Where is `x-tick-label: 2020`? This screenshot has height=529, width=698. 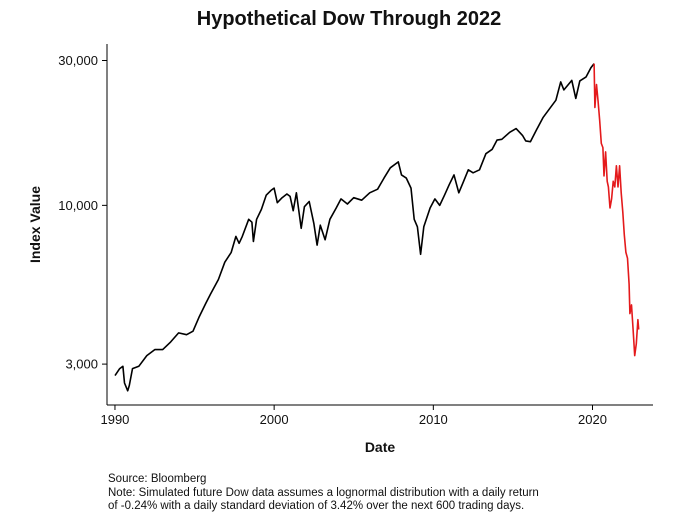 x-tick-label: 2020 is located at coordinates (592, 419).